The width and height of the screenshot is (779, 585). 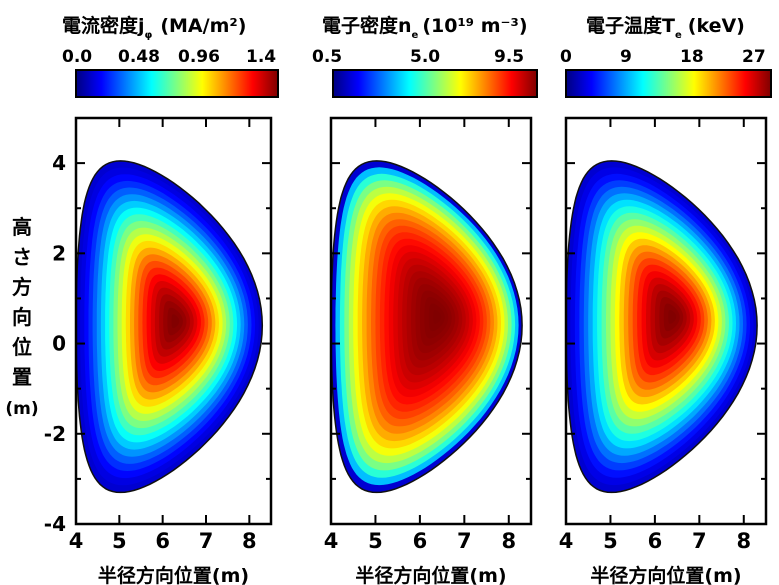 I want to click on y-tick-label: 0, so click(x=59, y=344).